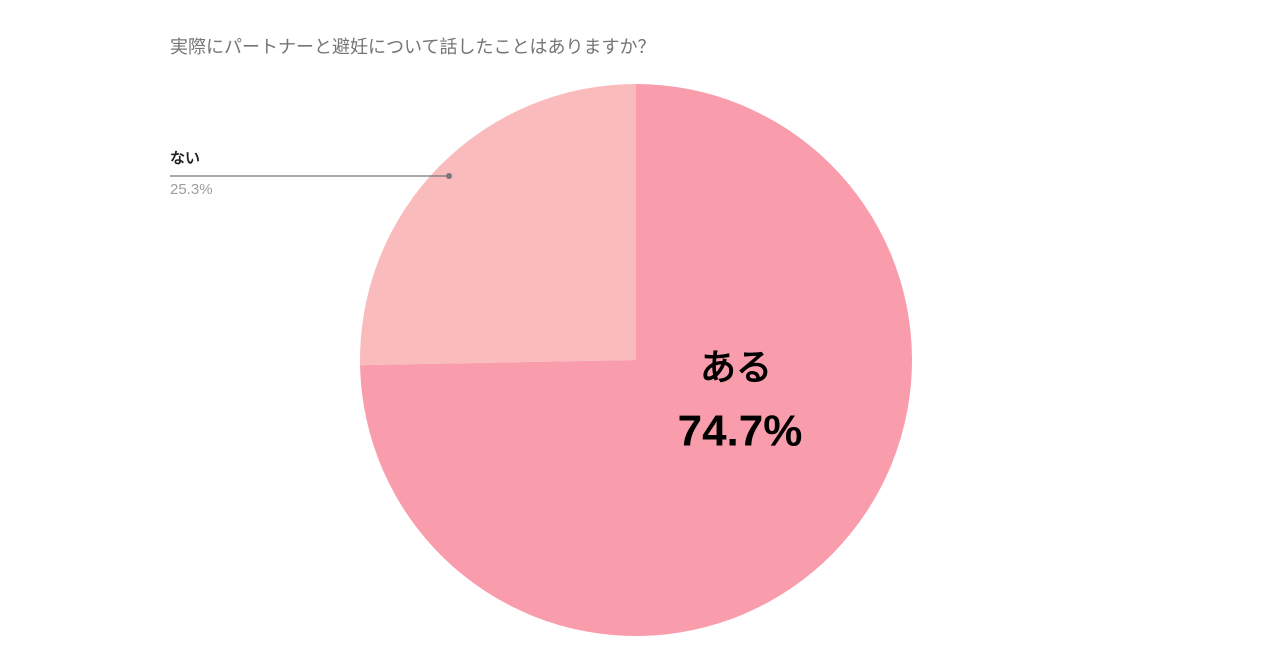  What do you see at coordinates (498, 225) in the screenshot?
I see `pie-slice` at bounding box center [498, 225].